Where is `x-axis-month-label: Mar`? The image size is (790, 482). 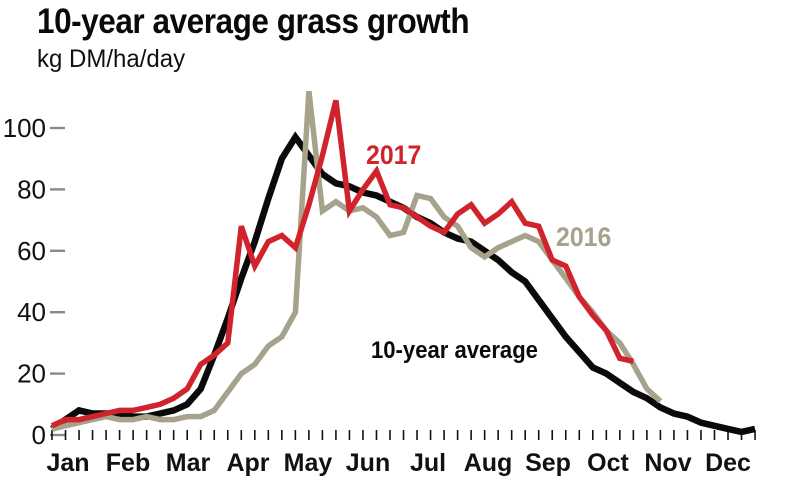
x-axis-month-label: Mar is located at coordinates (188, 463).